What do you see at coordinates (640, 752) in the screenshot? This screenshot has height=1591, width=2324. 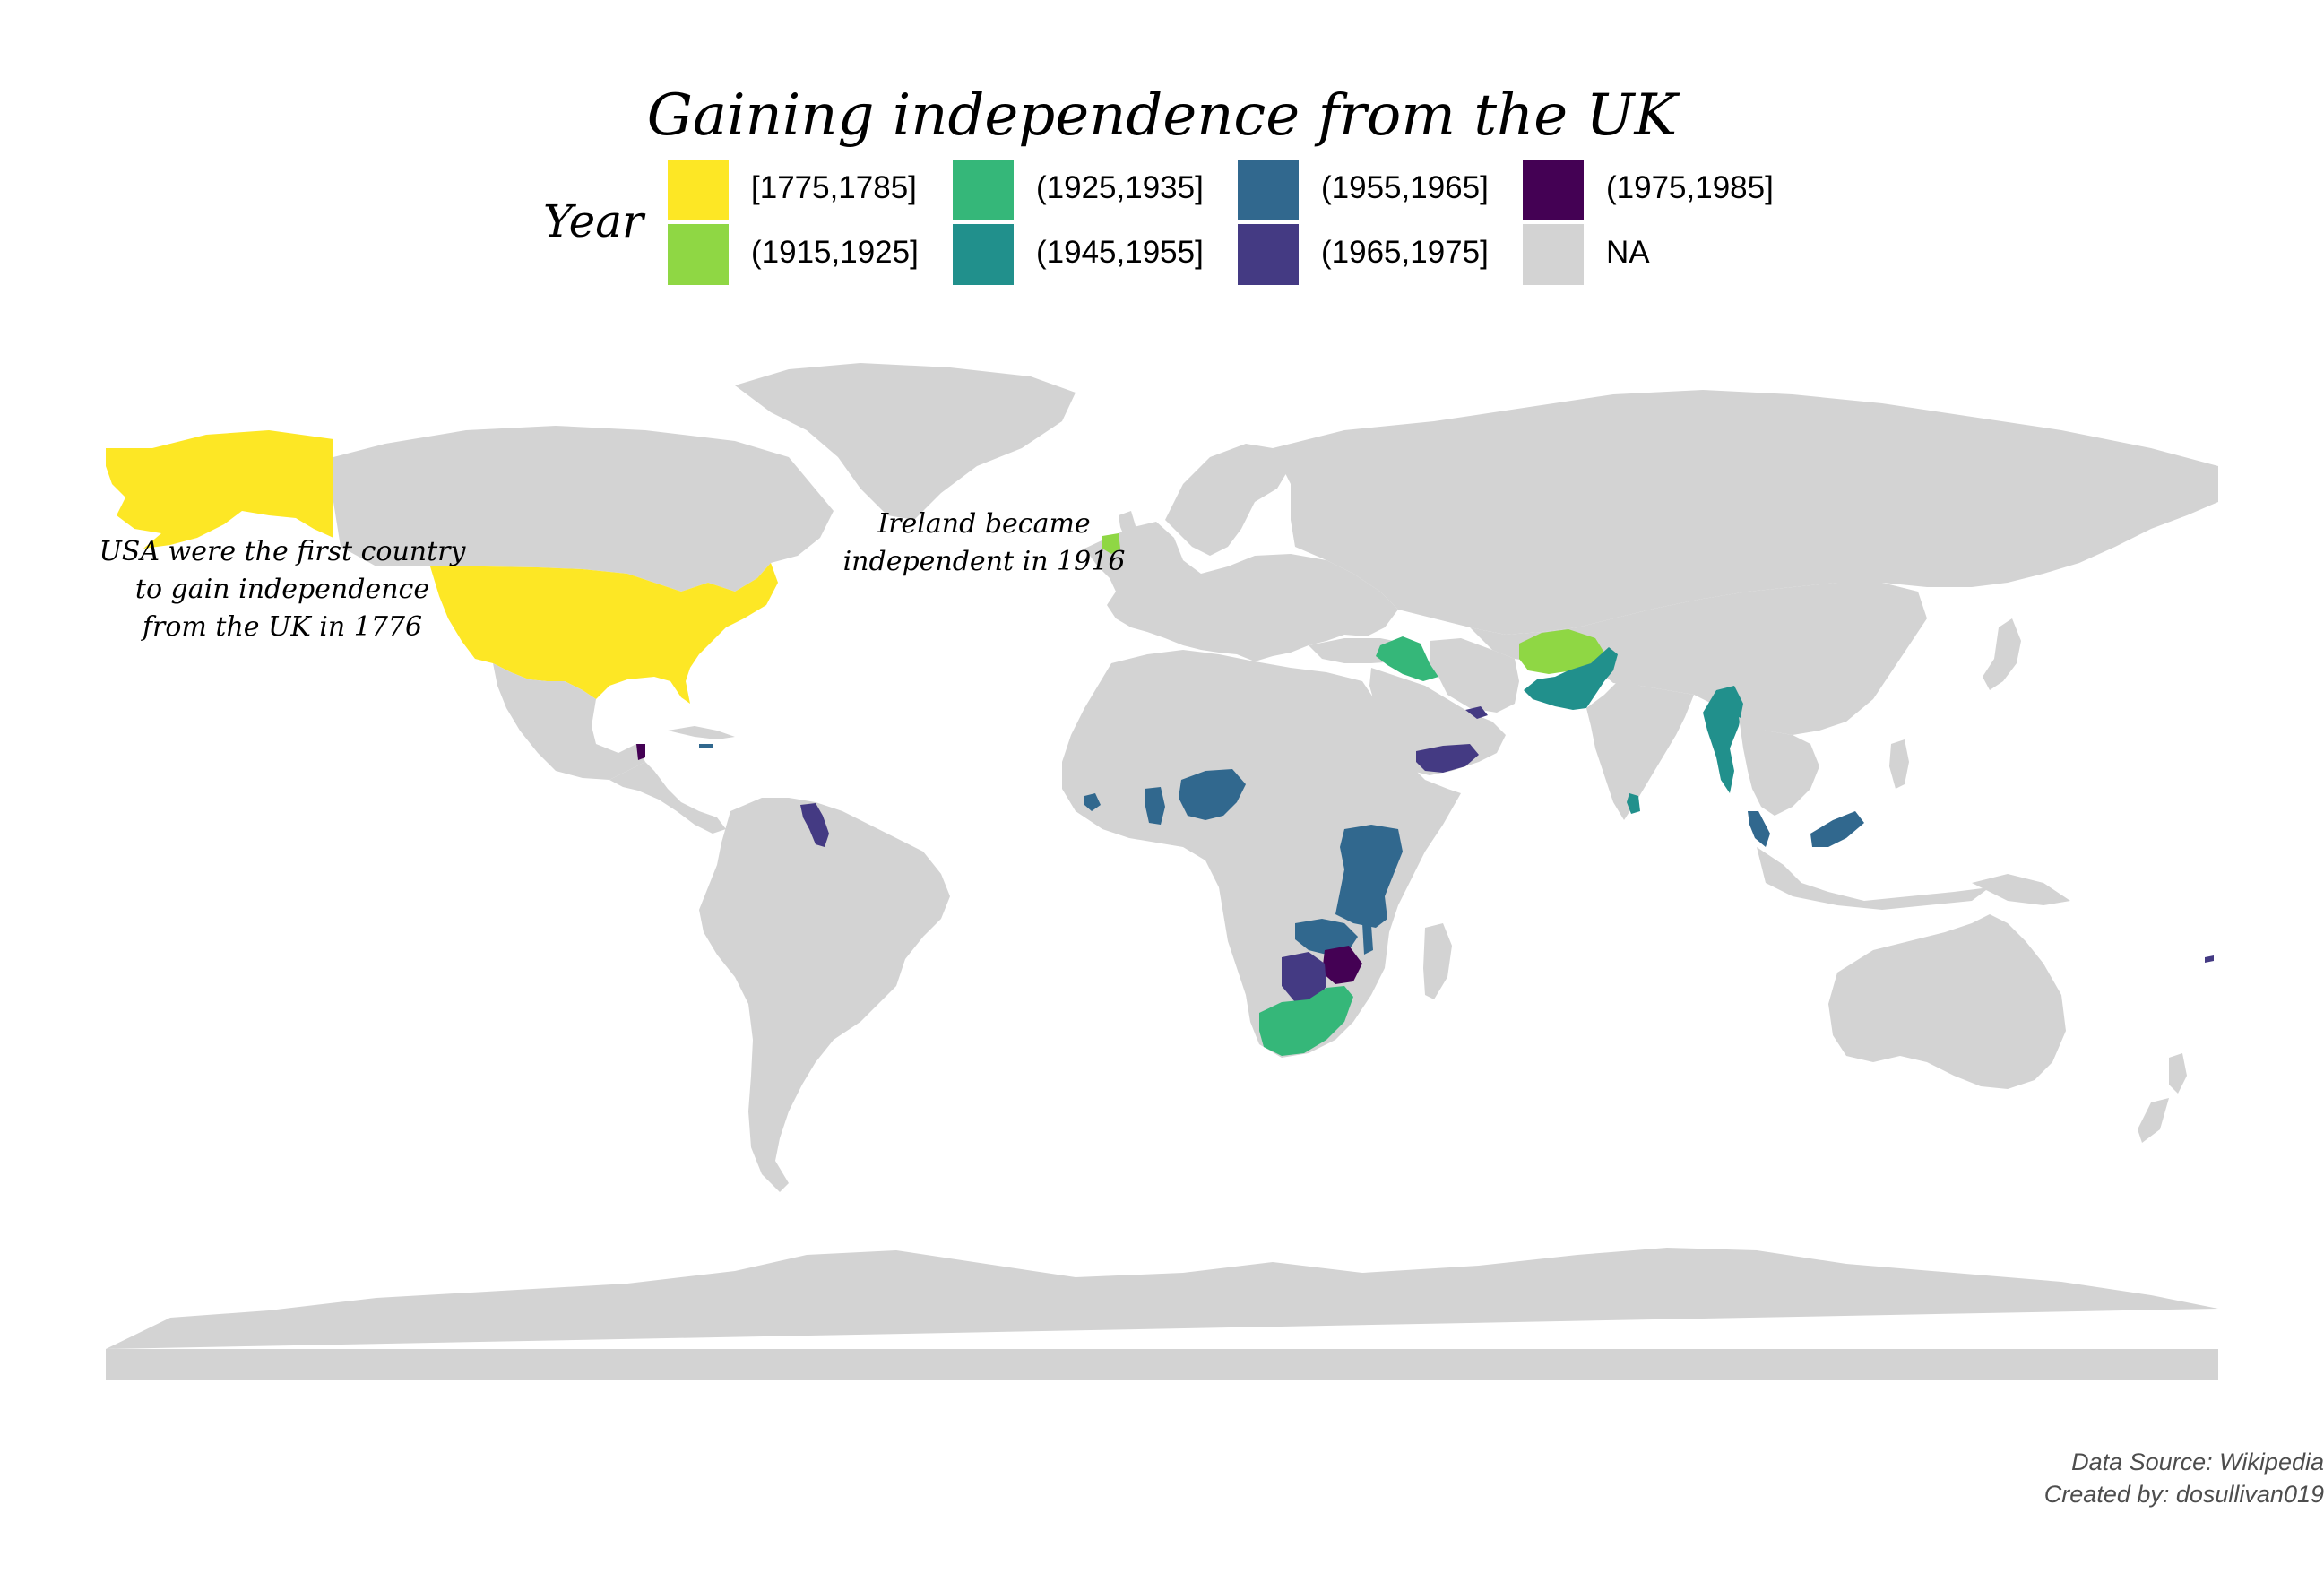 I see `country-belize` at bounding box center [640, 752].